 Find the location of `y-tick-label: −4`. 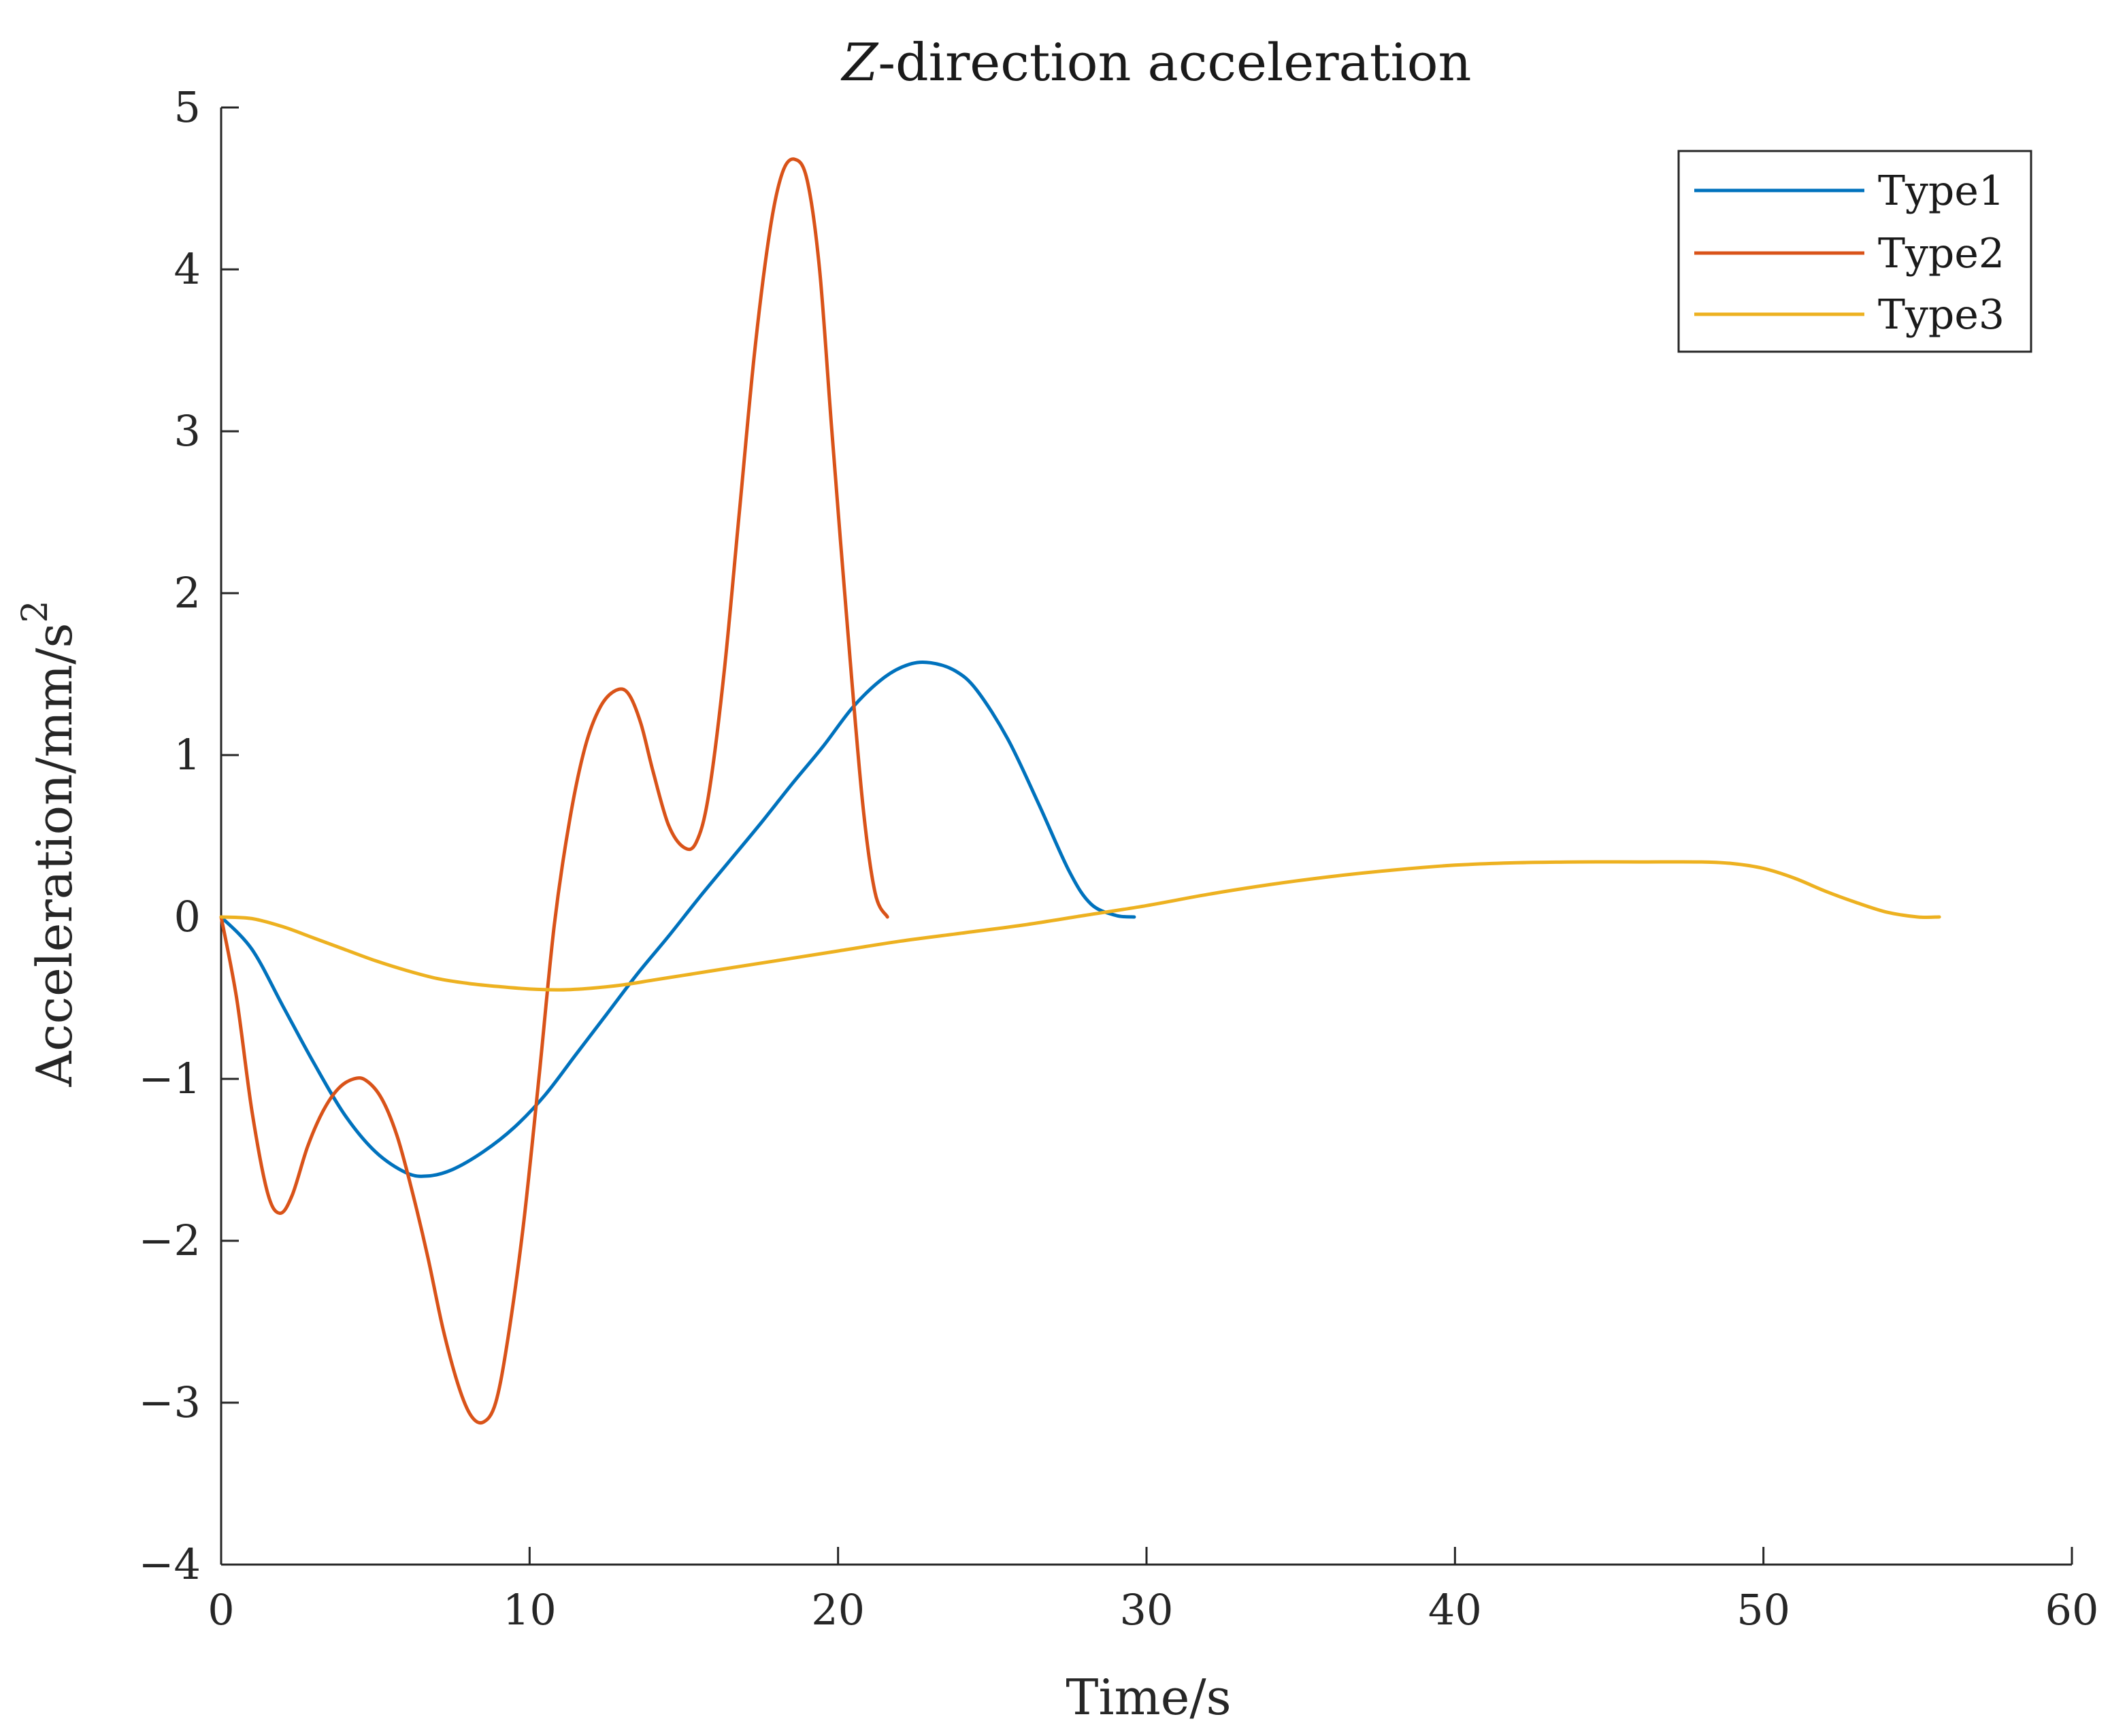

y-tick-label: −4 is located at coordinates (170, 1564).